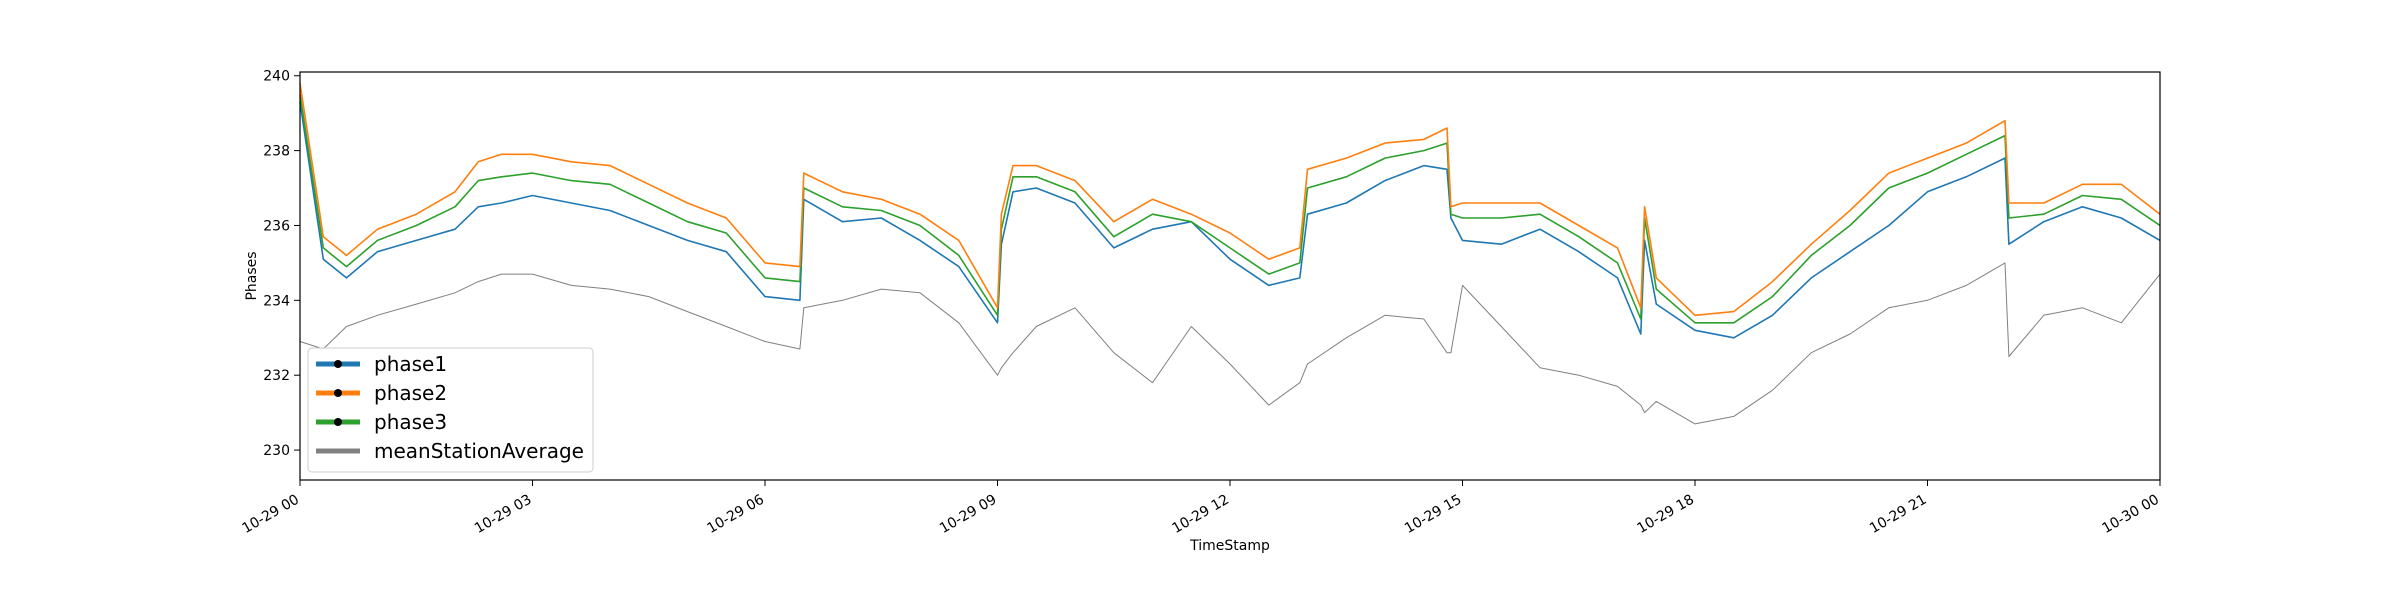 The image size is (2400, 600). What do you see at coordinates (735, 514) in the screenshot?
I see `x-tick-label: 10-29 06` at bounding box center [735, 514].